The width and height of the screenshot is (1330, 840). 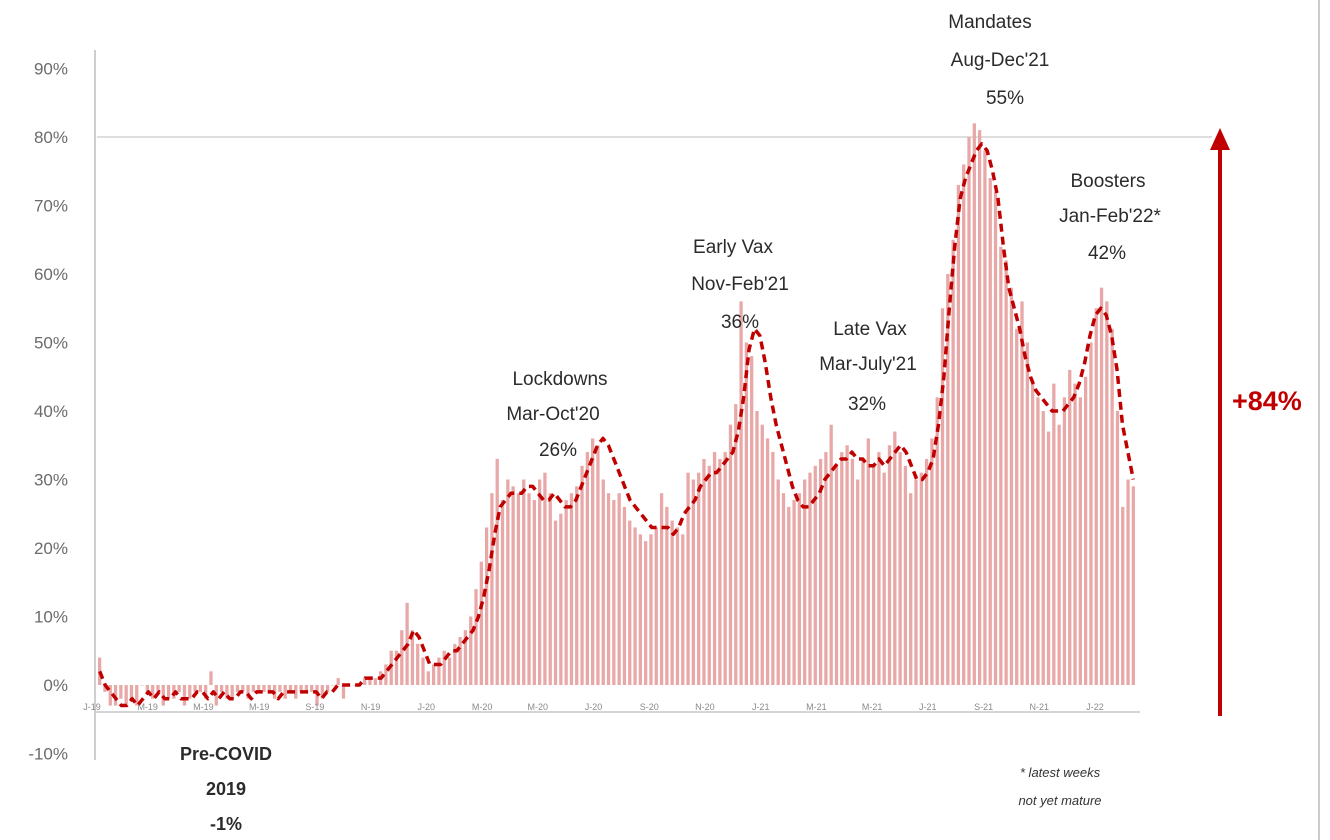 What do you see at coordinates (928, 707) in the screenshot?
I see `x-tick-label: J-21` at bounding box center [928, 707].